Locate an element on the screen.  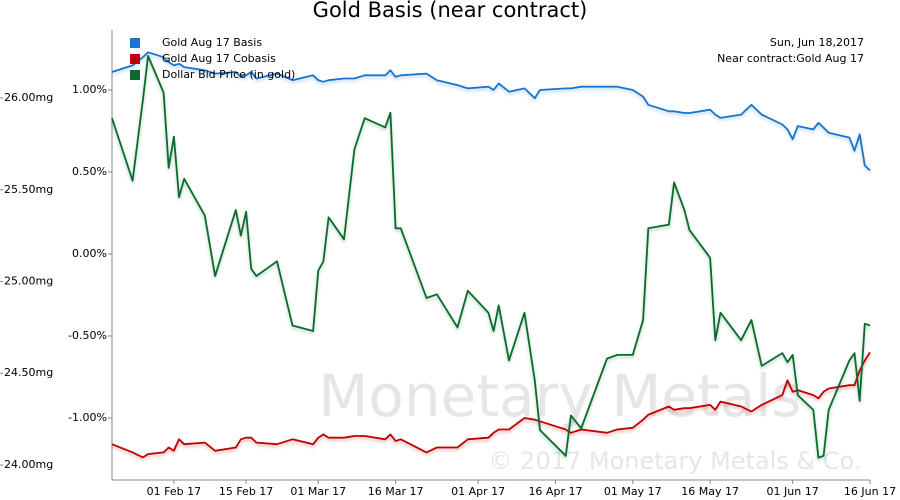
y-tick-label: 0.50% is located at coordinates (89, 171).